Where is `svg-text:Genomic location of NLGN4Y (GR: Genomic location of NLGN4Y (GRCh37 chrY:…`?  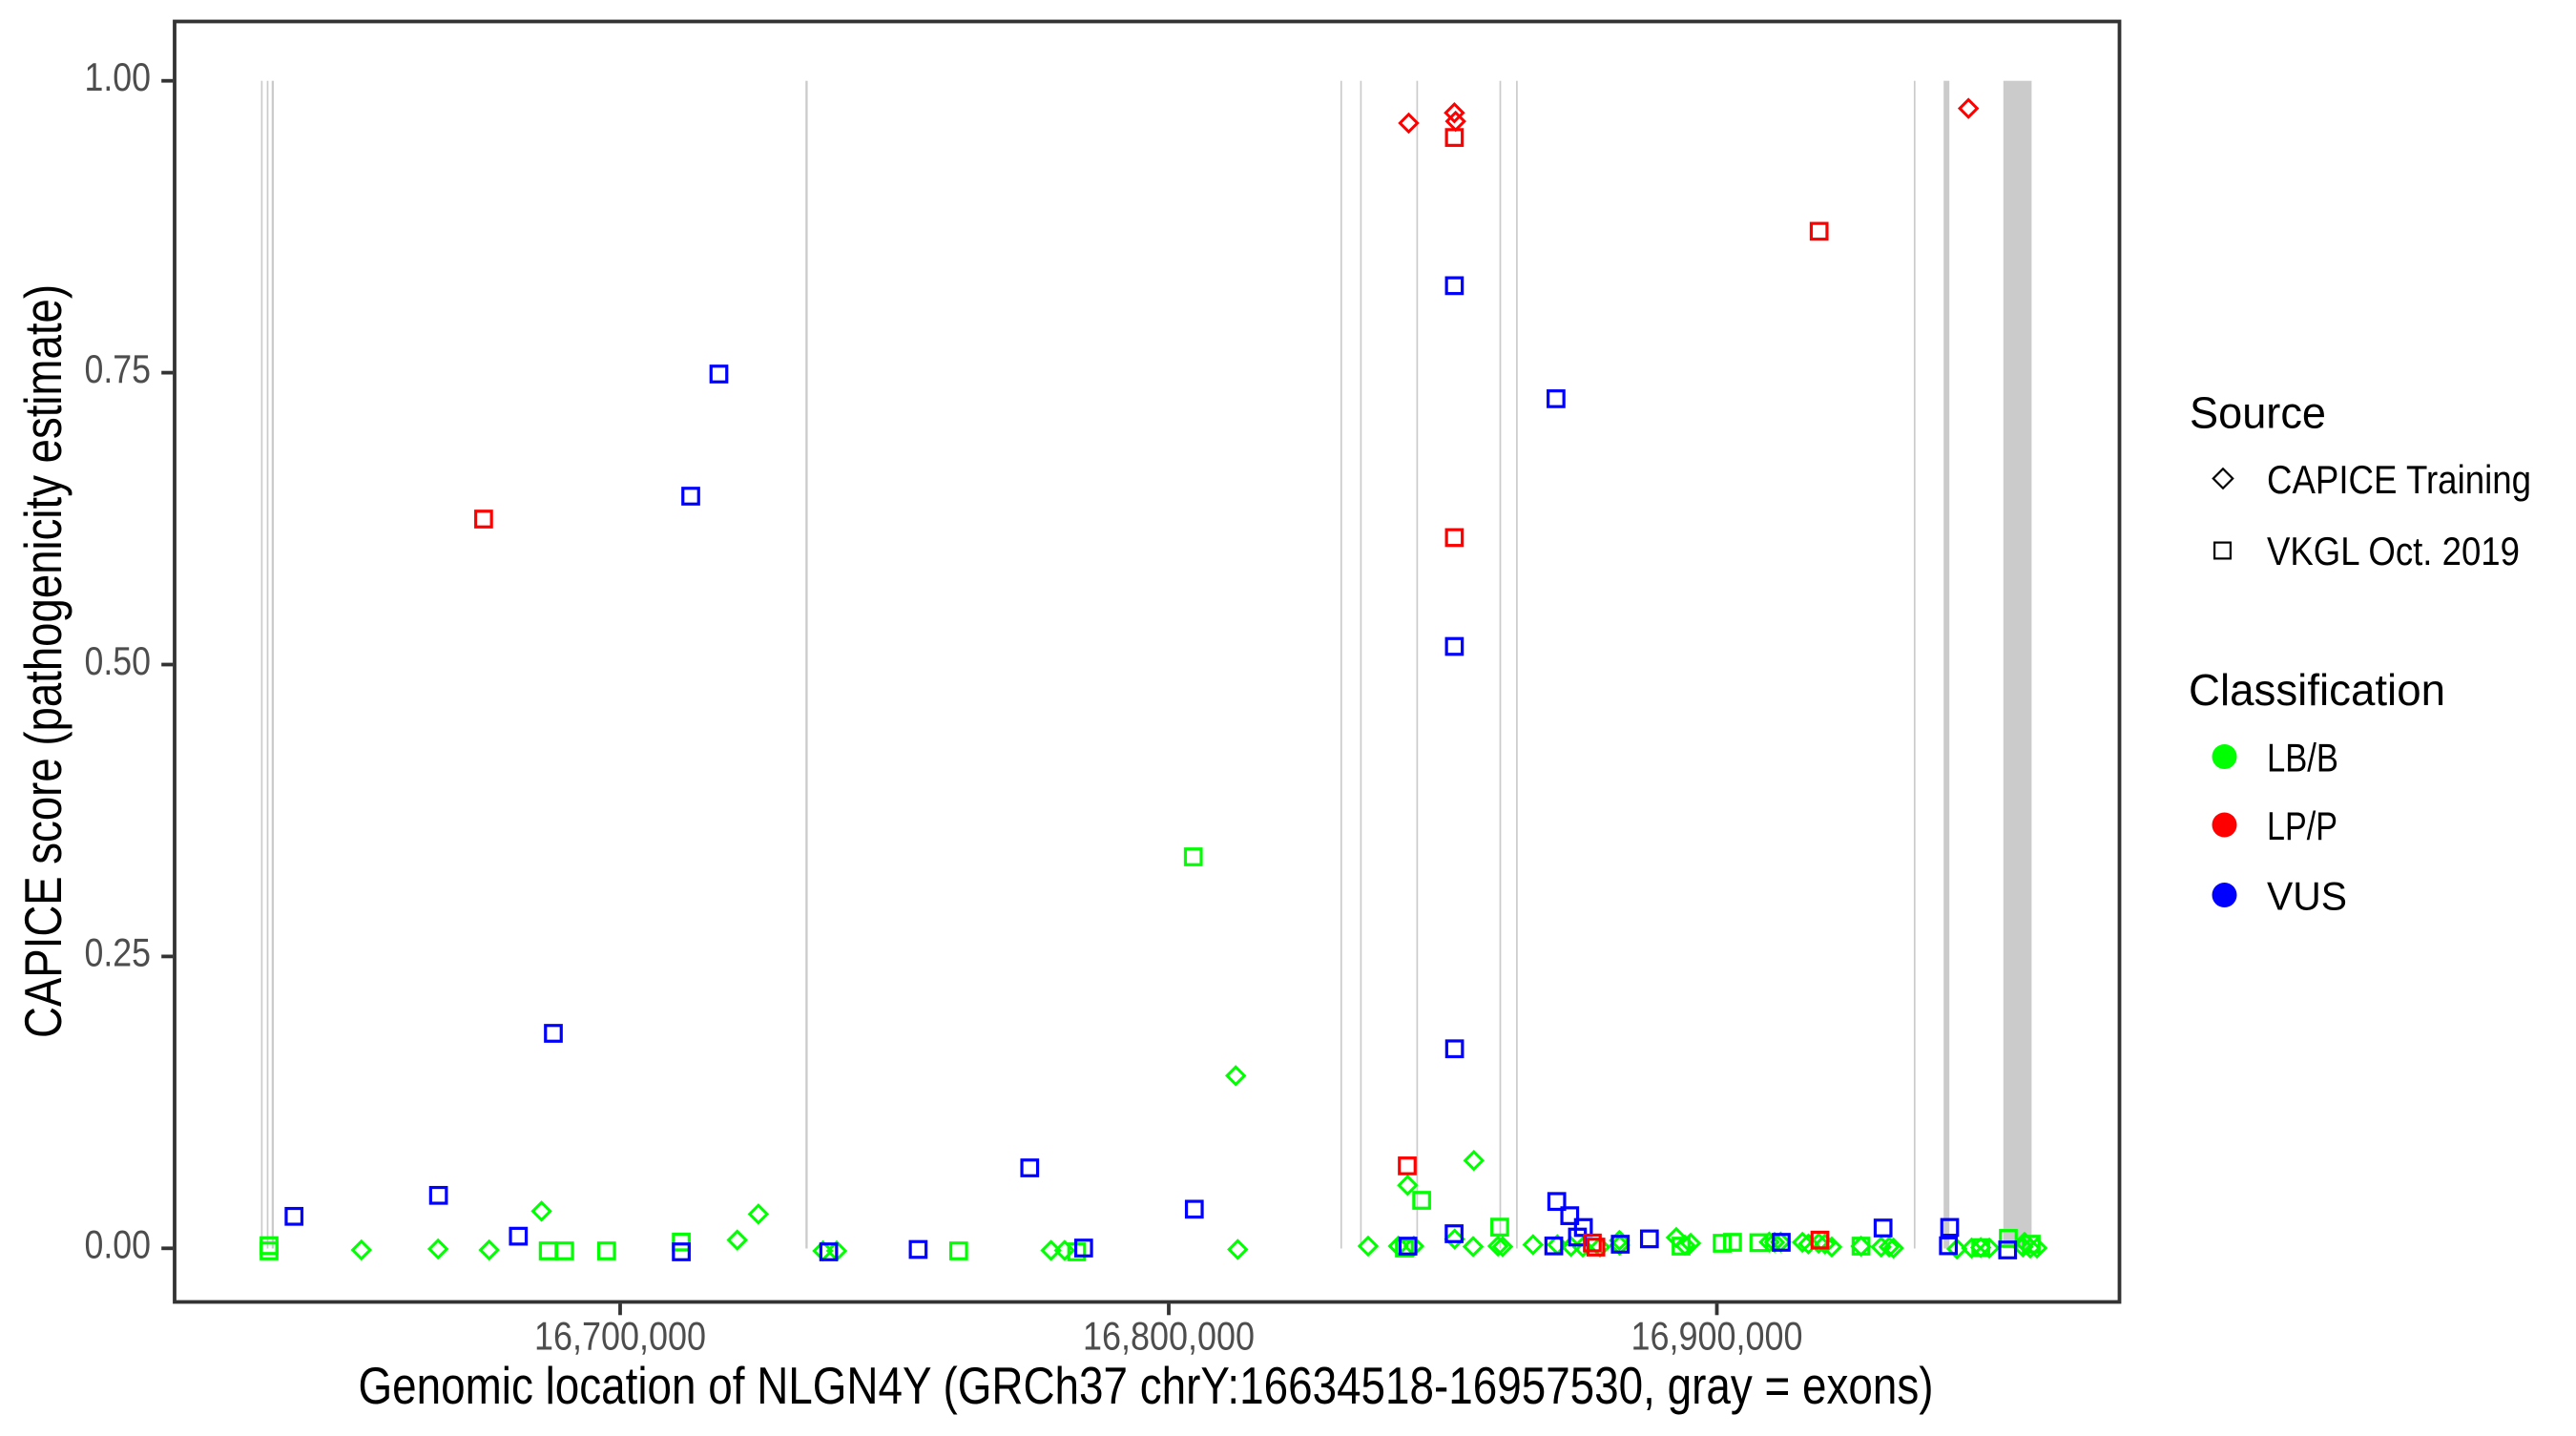 svg-text:Genomic location of NLGN4Y (GR: Genomic location of NLGN4Y (GRCh37 chrY:… is located at coordinates (1146, 1385).